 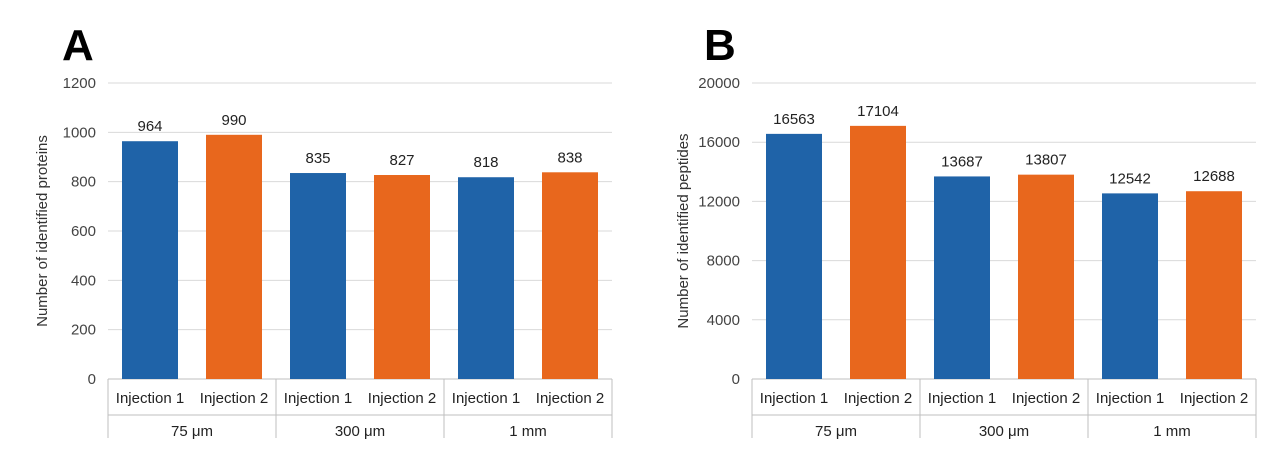 I want to click on y-tick-label: 800, so click(x=83, y=182).